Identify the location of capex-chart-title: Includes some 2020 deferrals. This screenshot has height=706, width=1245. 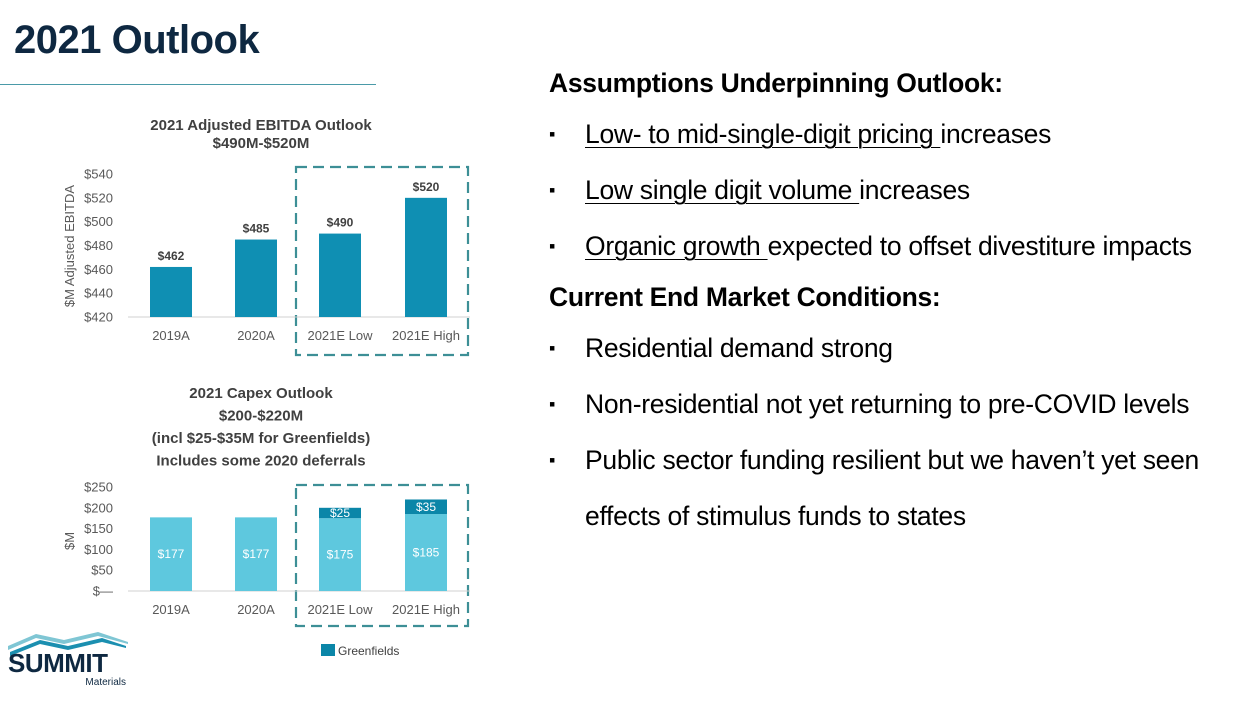
(260, 461).